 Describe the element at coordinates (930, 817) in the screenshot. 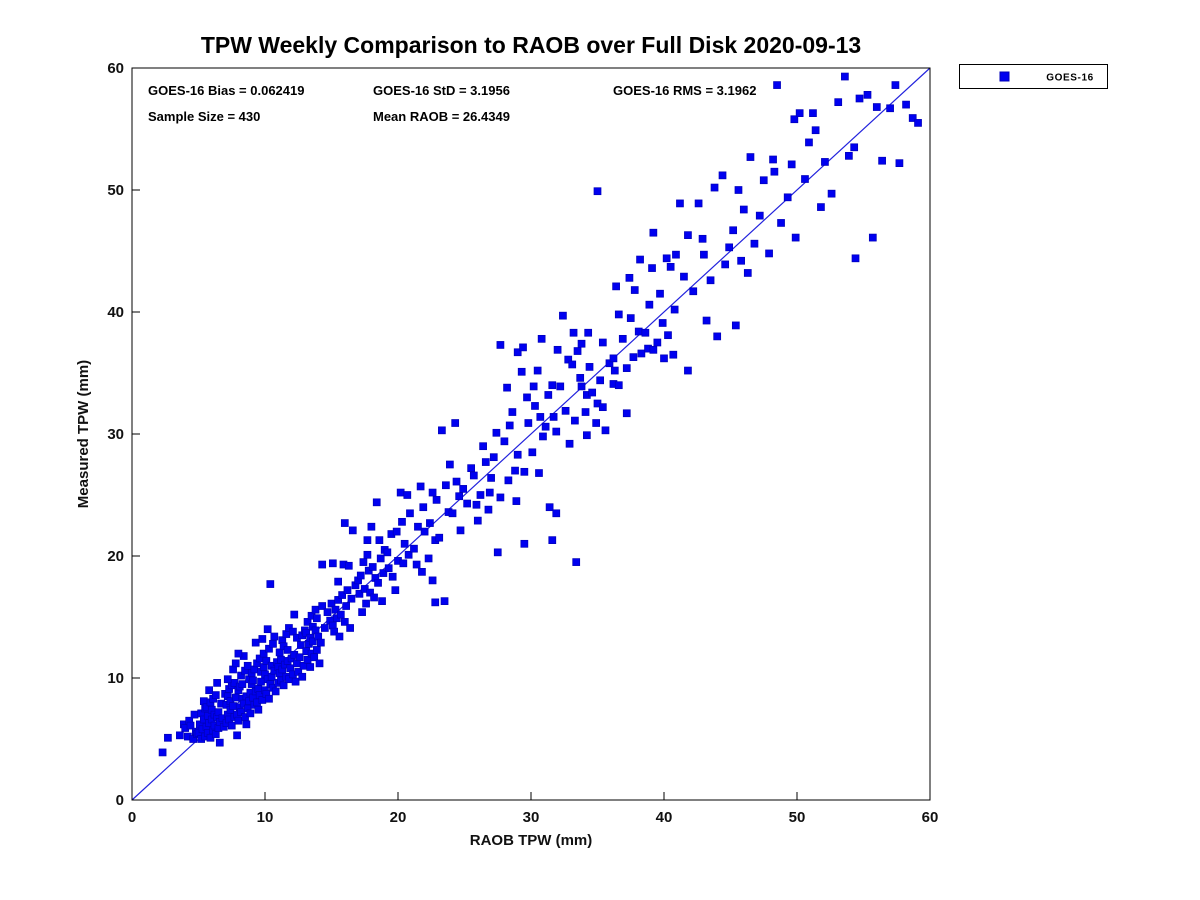

I see `x-tick-label: 60` at that location.